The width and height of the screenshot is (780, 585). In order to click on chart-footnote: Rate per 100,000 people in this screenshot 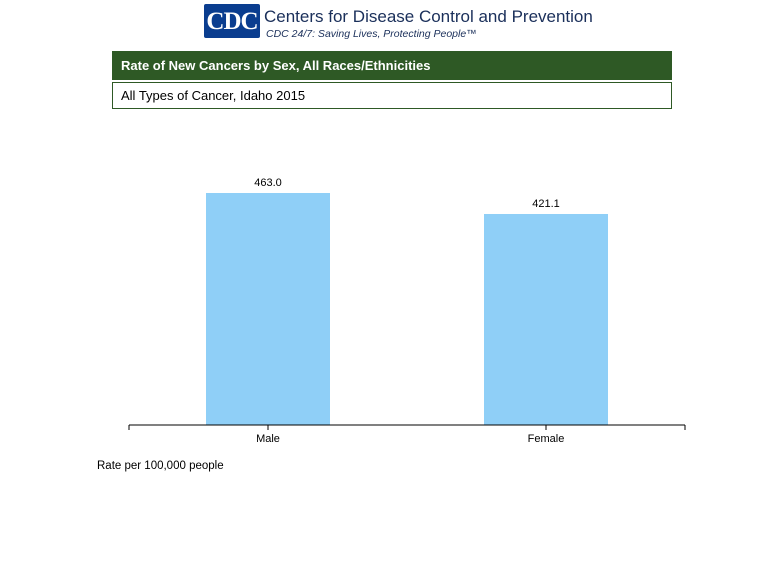, I will do `click(160, 466)`.